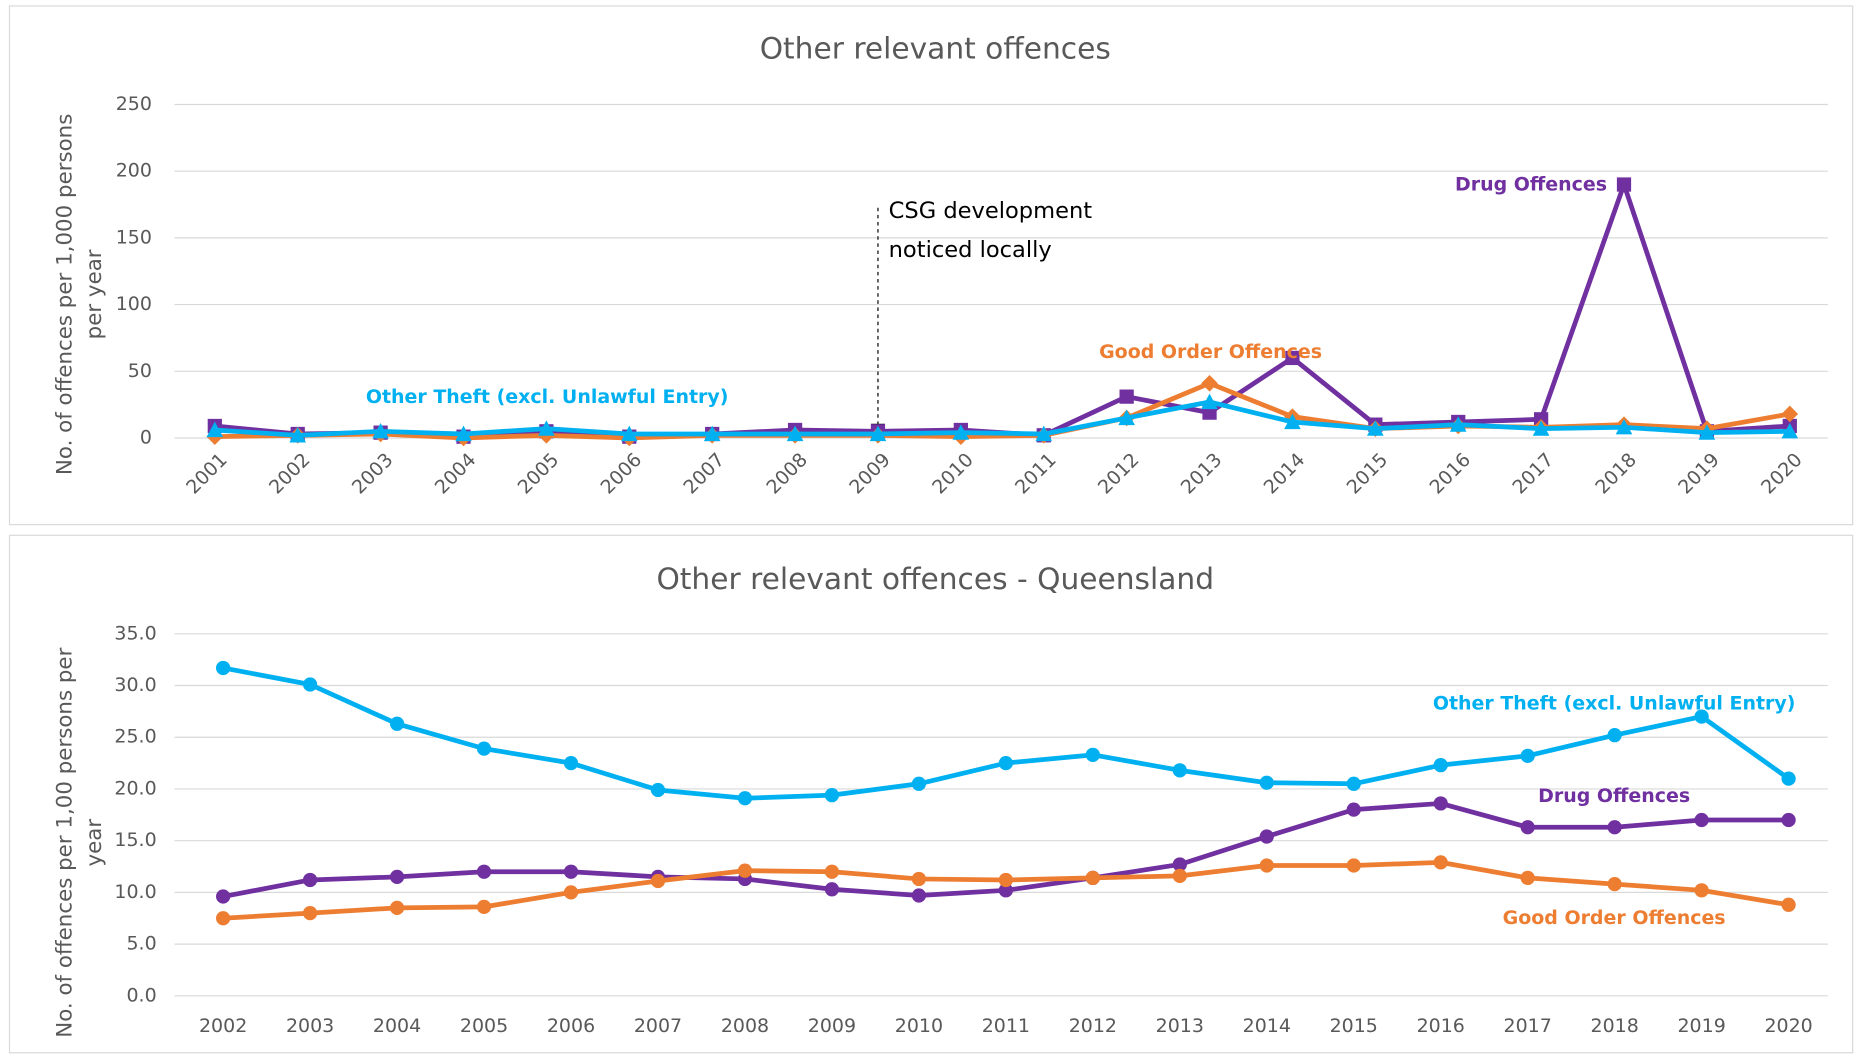 The width and height of the screenshot is (1861, 1054). I want to click on x-tick-label: 2018, so click(1615, 1026).